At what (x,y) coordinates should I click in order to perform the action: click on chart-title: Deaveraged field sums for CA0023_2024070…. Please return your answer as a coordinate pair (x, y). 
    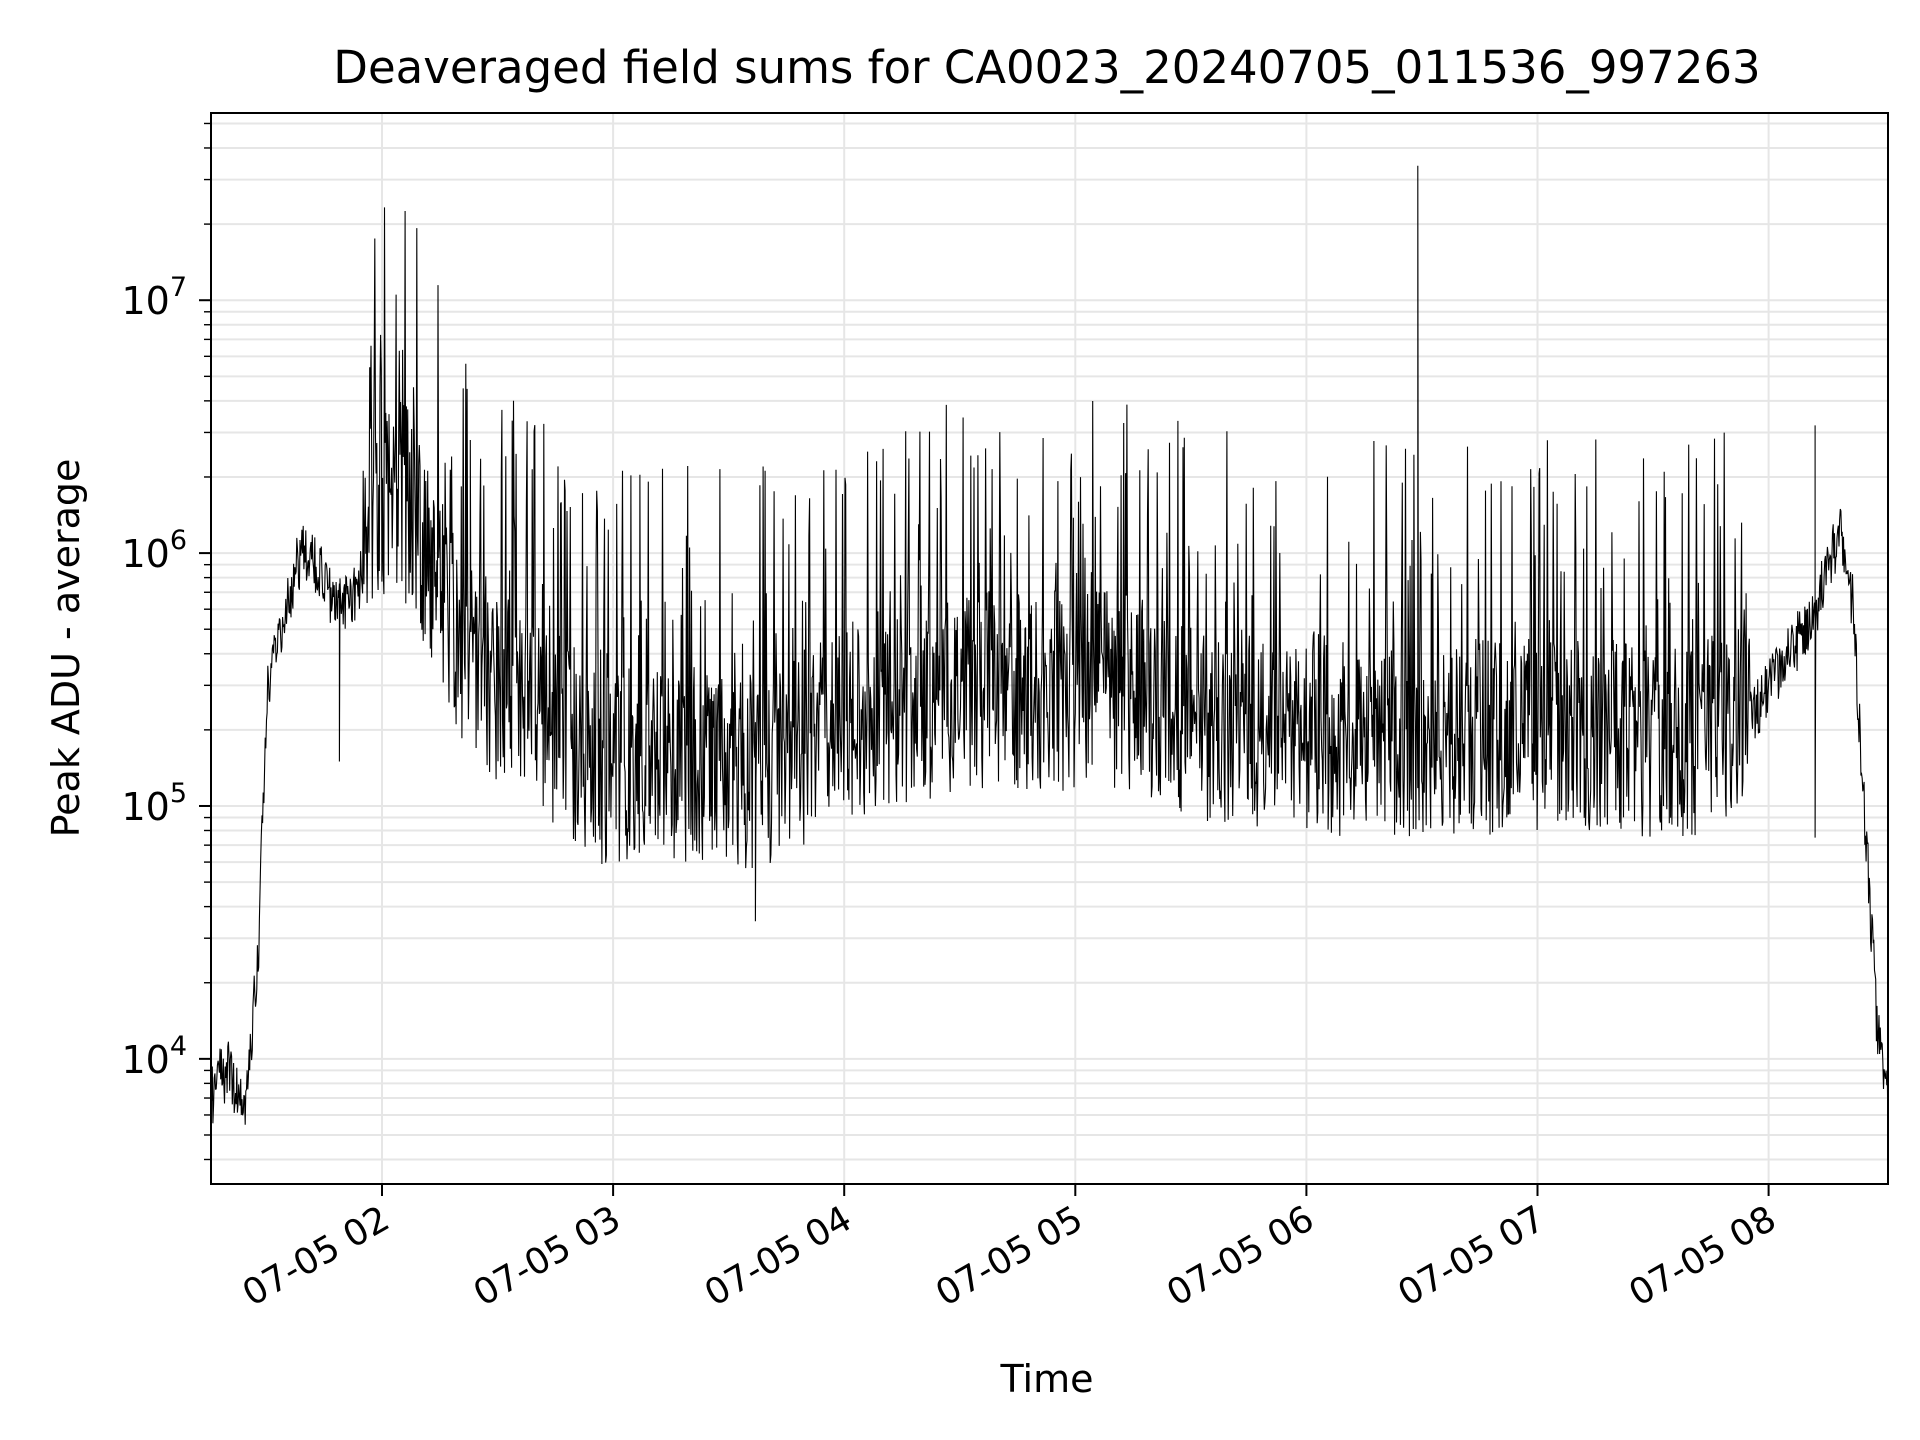
    Looking at the image, I should click on (1046, 67).